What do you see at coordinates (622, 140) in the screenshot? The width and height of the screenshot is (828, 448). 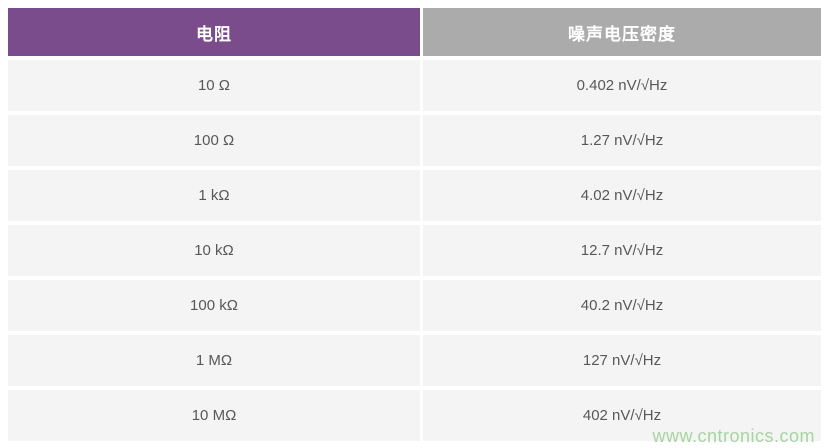 I see `noise-density-cell: 1.27 nV/√Hz` at bounding box center [622, 140].